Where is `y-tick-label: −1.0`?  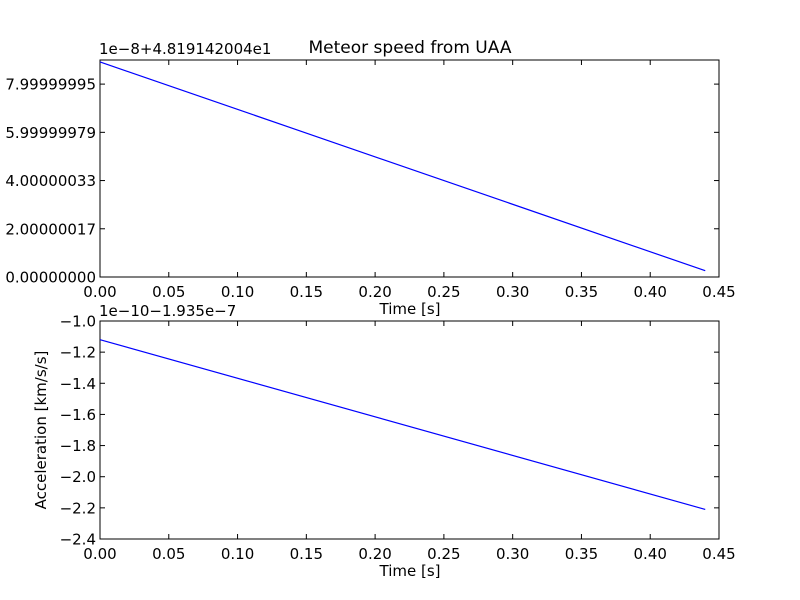
y-tick-label: −1.0 is located at coordinates (78, 322).